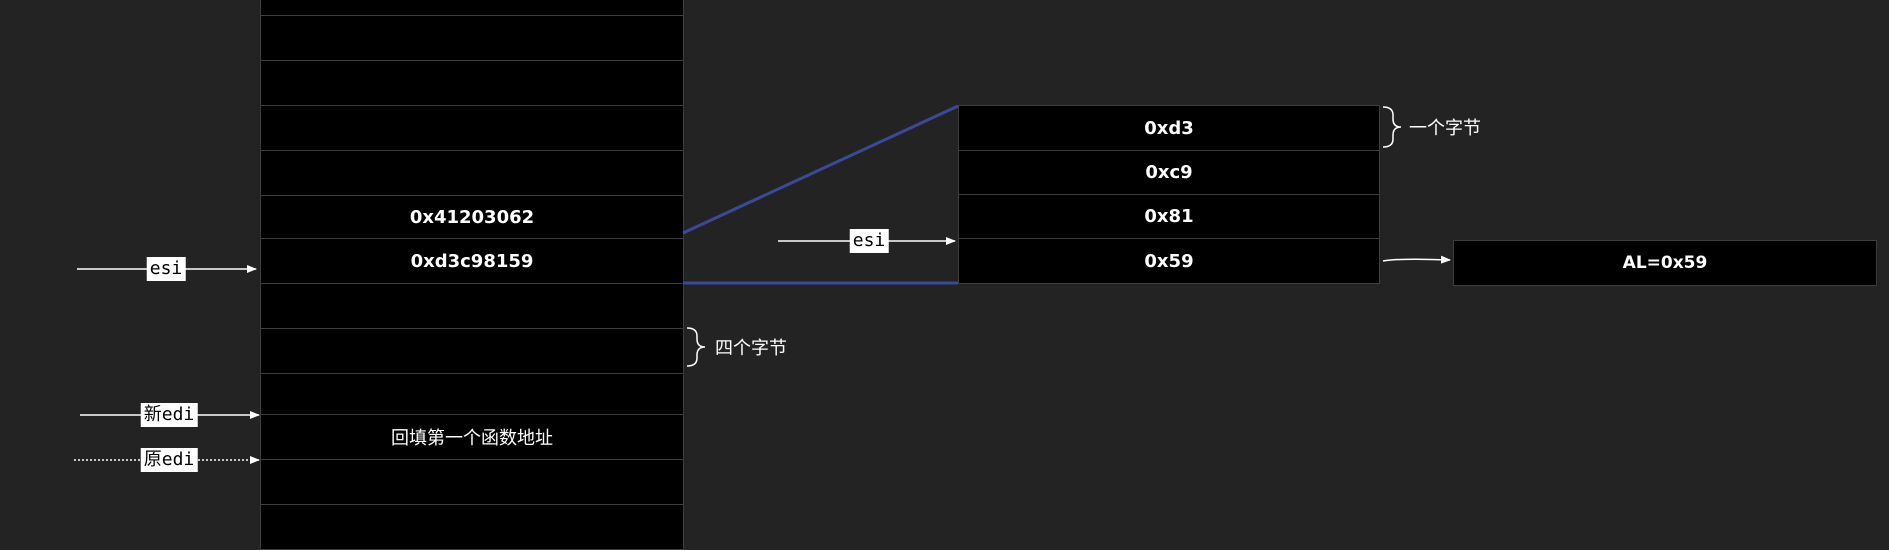  I want to click on old-edi-tag: 原edi, so click(169, 460).